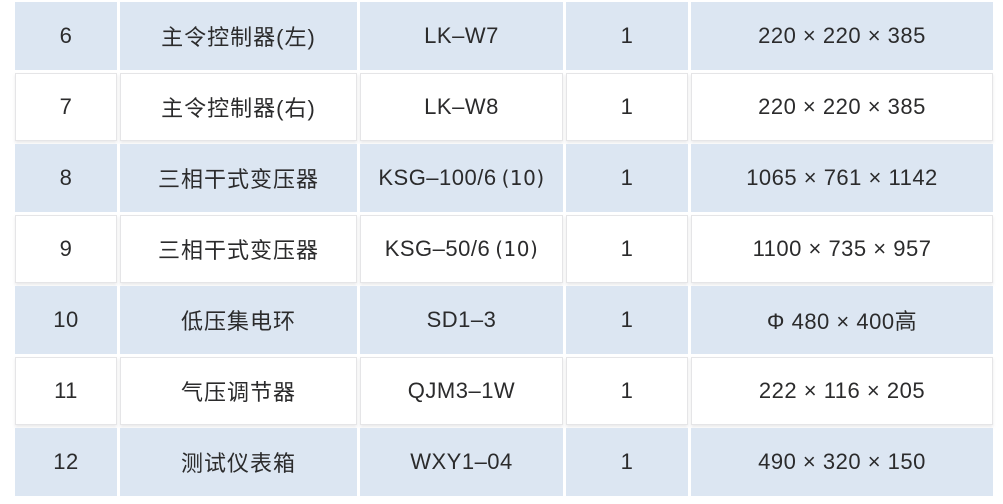 This screenshot has height=504, width=1003. I want to click on dimensions-cell: 1100 × 735 × 957, so click(842, 249).